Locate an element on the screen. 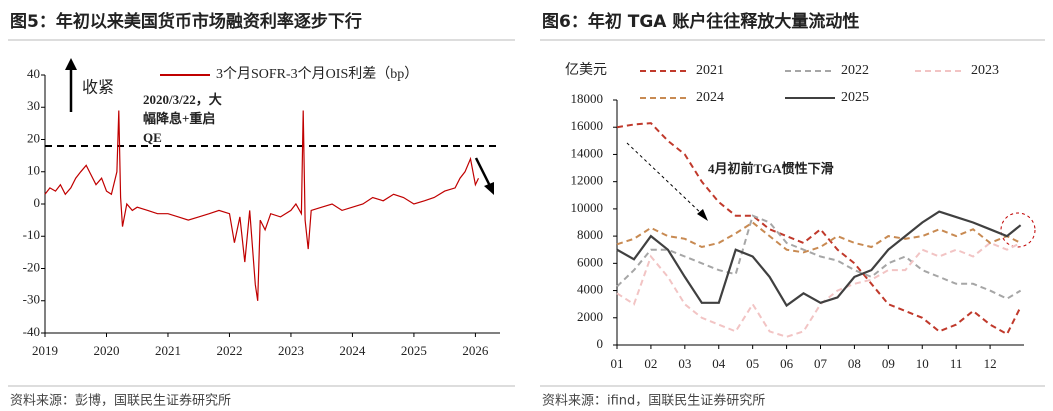 The height and width of the screenshot is (411, 1053). legend-label: 3个月SOFR-3个月OIS利差（bp） is located at coordinates (317, 74).